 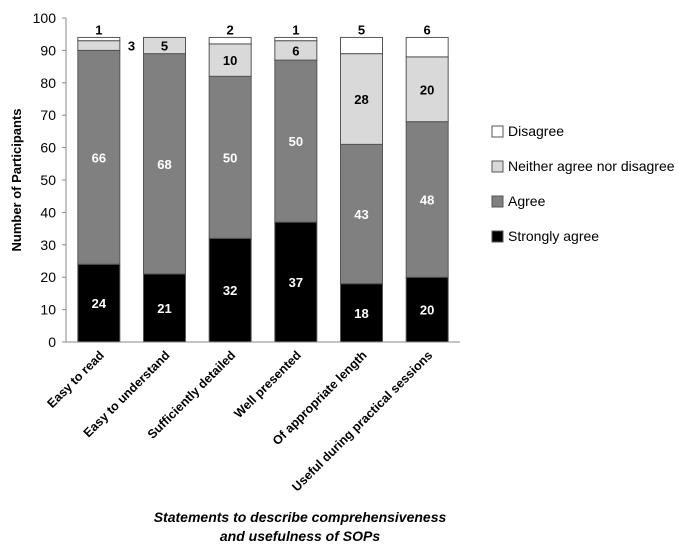 I want to click on data-label: 32, so click(x=230, y=290).